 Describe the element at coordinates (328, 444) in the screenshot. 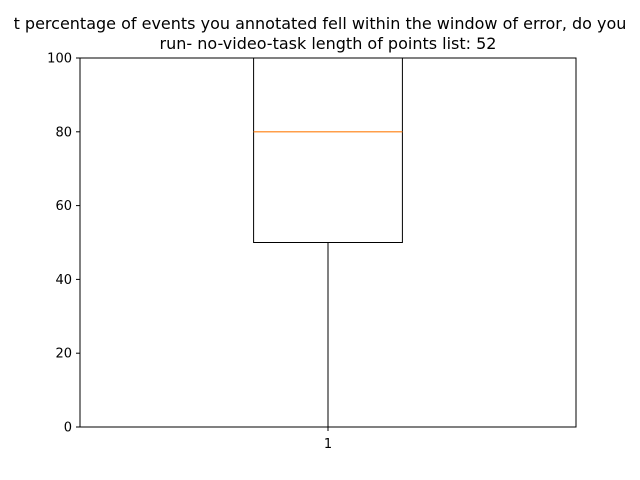

I see `x-tick-label: 1` at that location.